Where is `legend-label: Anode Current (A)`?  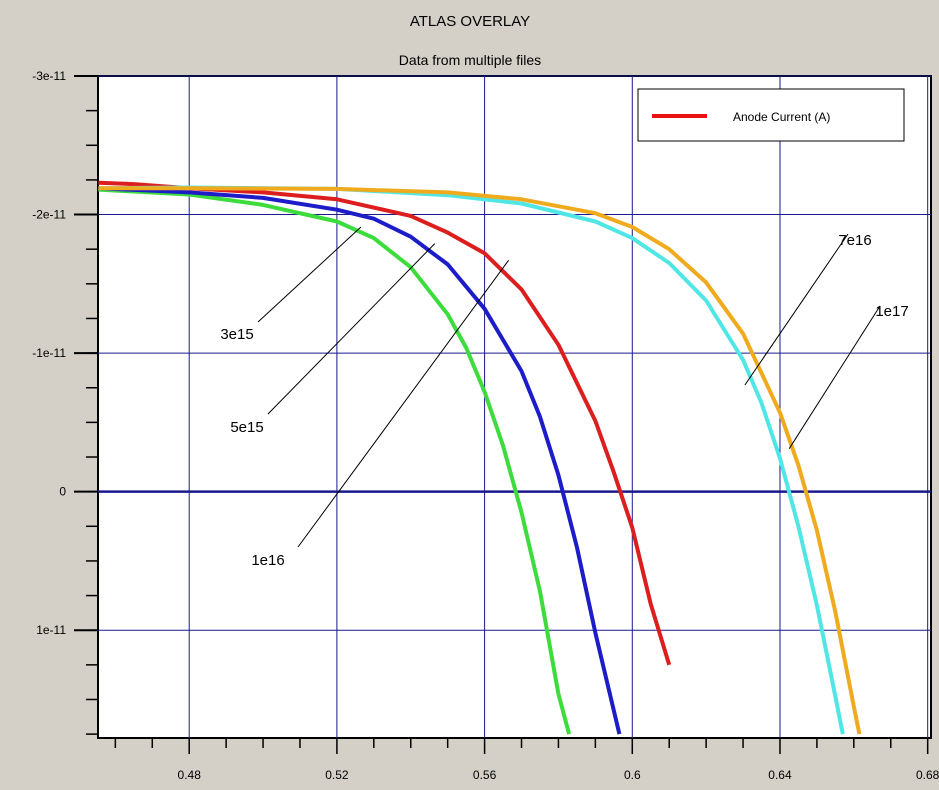
legend-label: Anode Current (A) is located at coordinates (781, 117).